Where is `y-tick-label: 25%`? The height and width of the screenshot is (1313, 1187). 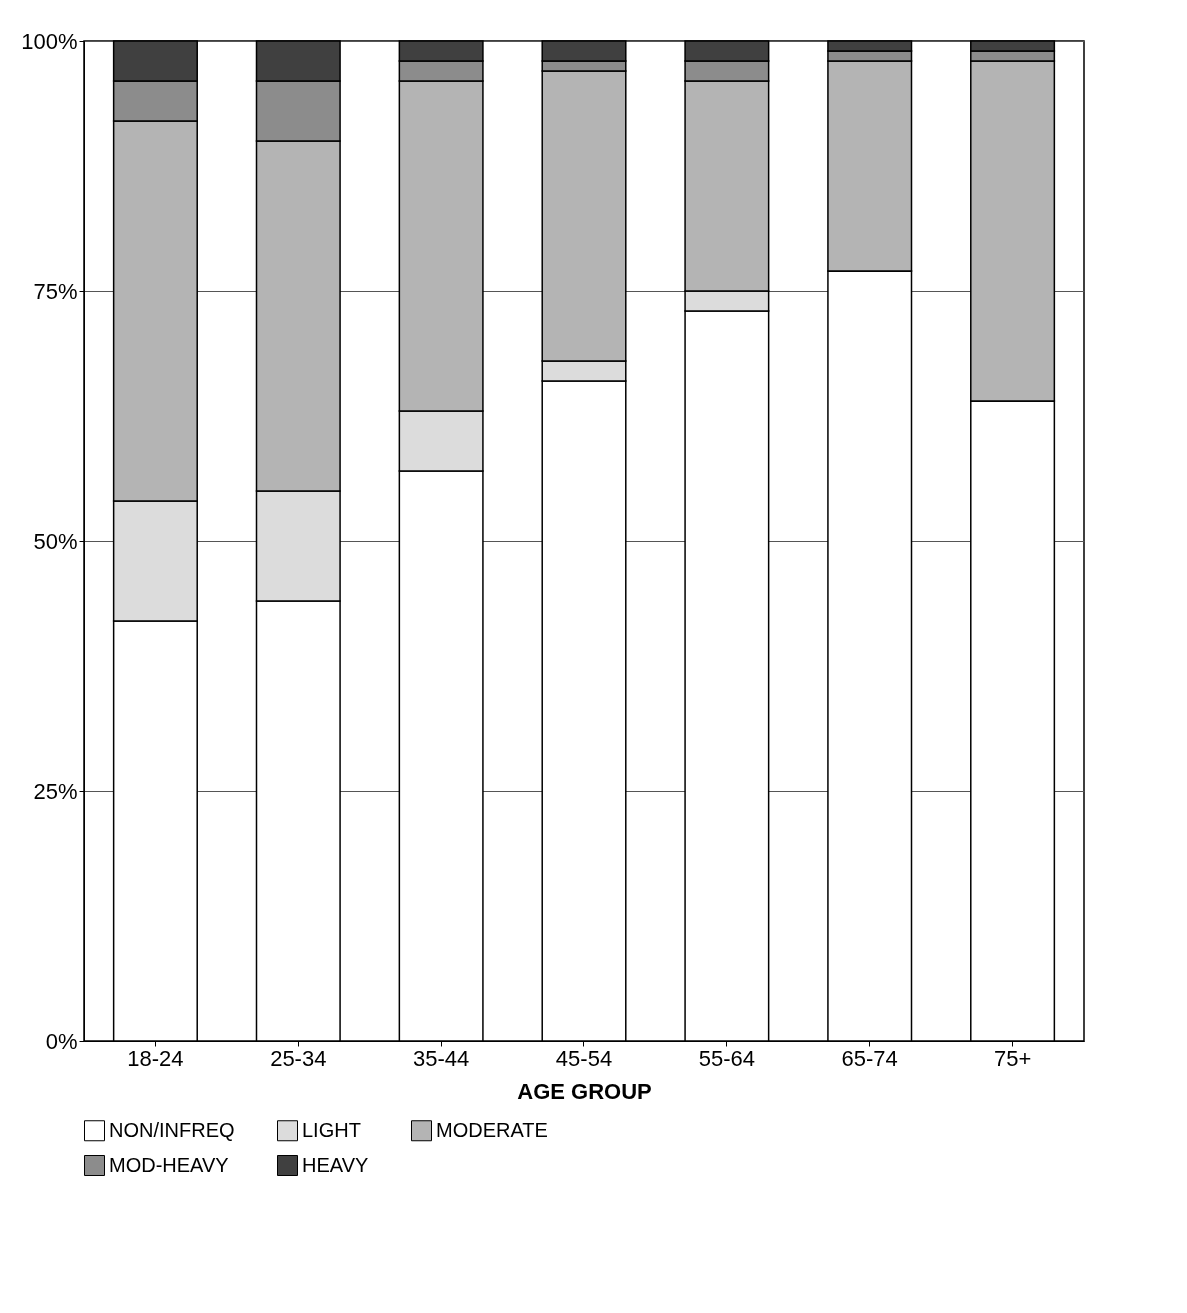 y-tick-label: 25% is located at coordinates (55, 791).